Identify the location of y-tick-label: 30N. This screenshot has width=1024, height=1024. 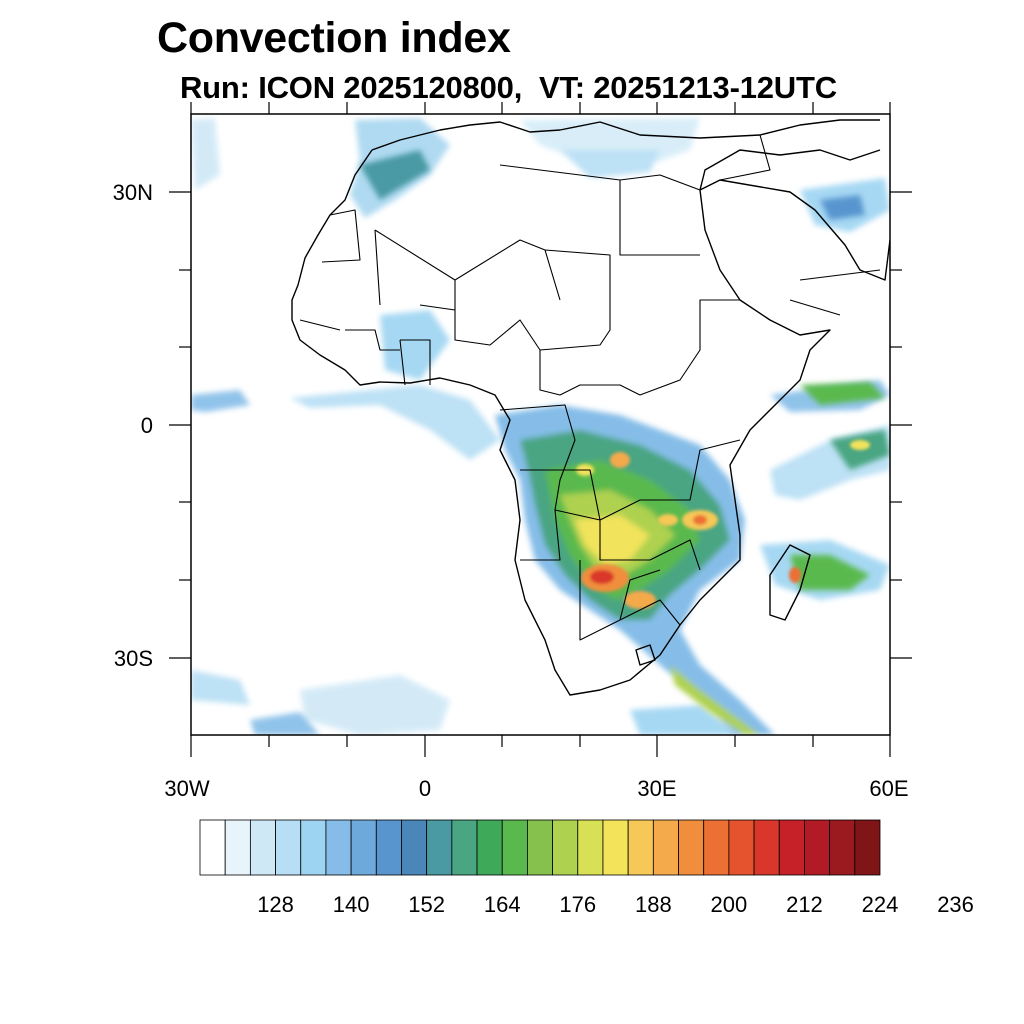
(133, 192).